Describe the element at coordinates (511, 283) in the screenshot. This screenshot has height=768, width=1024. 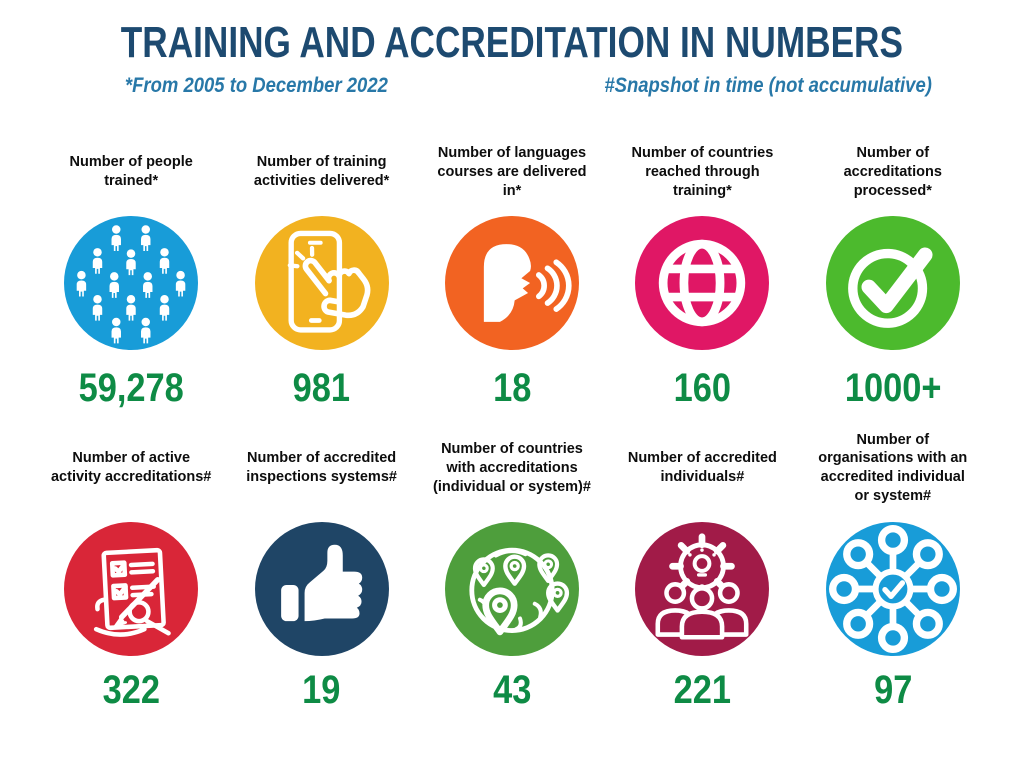
I see `speaking-head-icon` at that location.